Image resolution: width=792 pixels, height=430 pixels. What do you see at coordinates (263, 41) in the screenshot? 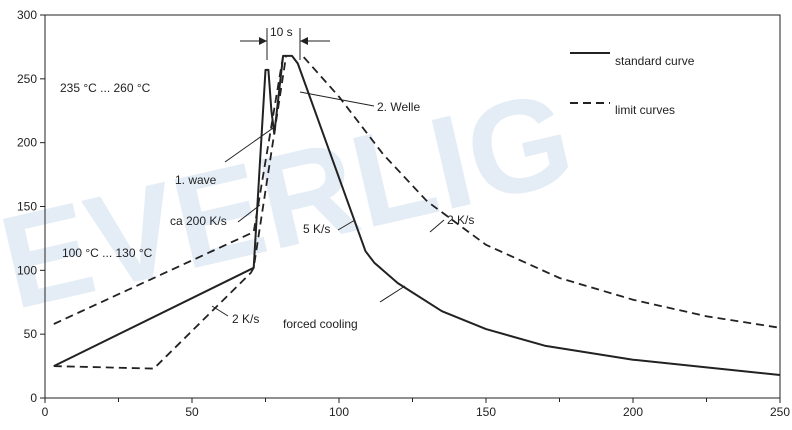
I see `dimension-arrowhead-left` at bounding box center [263, 41].